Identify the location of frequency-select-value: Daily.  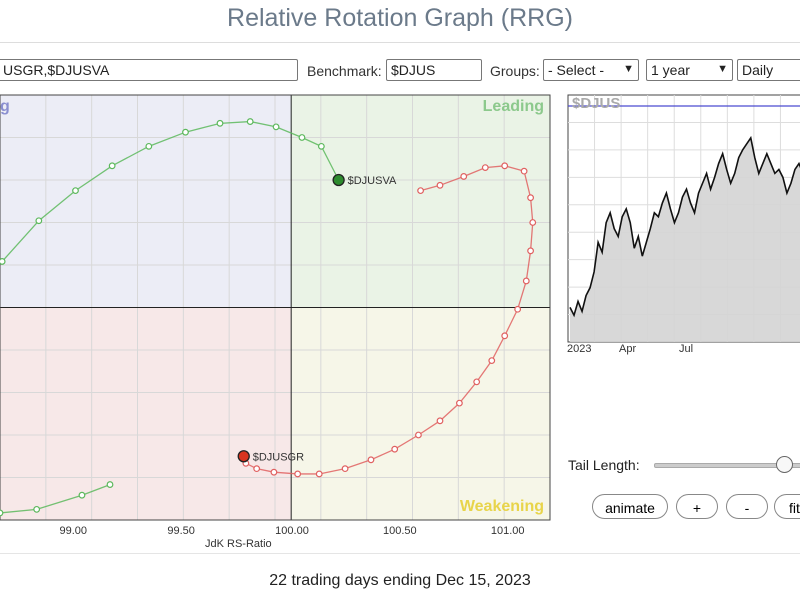
(758, 70).